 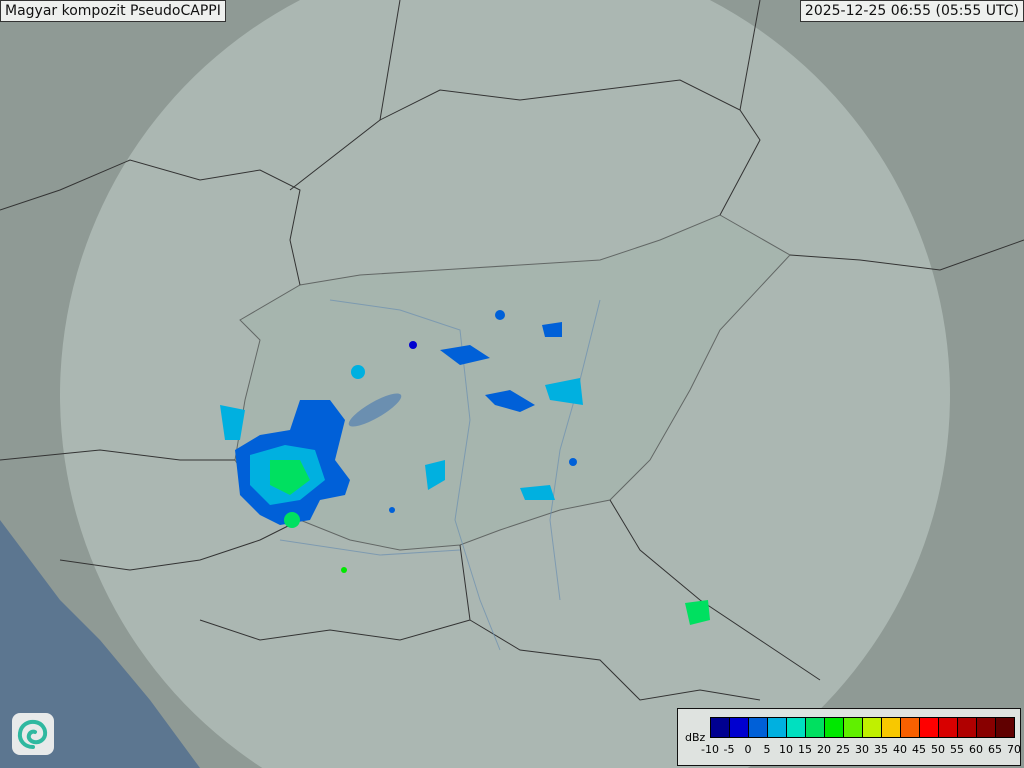 I want to click on timestamp: 2025-12-25 06:55 (05:55 UTC), so click(x=911, y=11).